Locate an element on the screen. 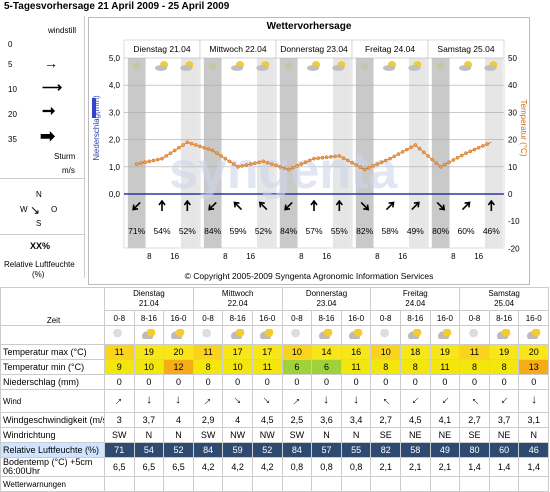  hour-tick-label: 8 is located at coordinates (301, 256).